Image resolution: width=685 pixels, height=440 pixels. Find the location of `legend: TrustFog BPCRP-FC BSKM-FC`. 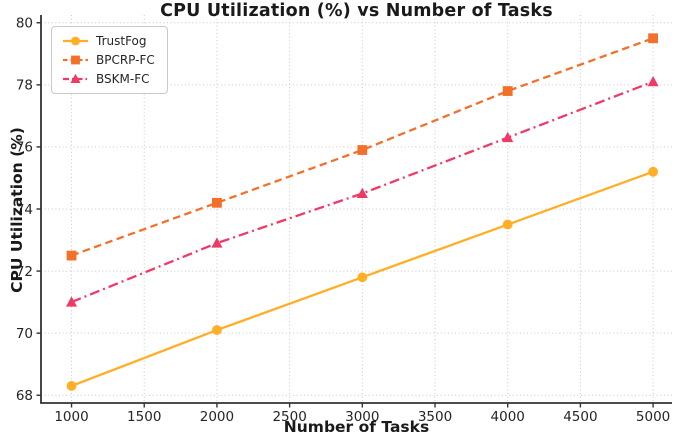

legend: TrustFog BPCRP-FC BSKM-FC is located at coordinates (109, 60).